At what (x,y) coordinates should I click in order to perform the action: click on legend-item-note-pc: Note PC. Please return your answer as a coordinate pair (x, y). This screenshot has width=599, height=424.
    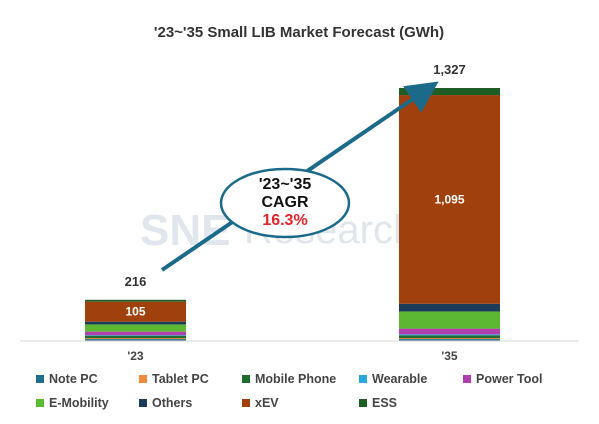
    Looking at the image, I should click on (87, 379).